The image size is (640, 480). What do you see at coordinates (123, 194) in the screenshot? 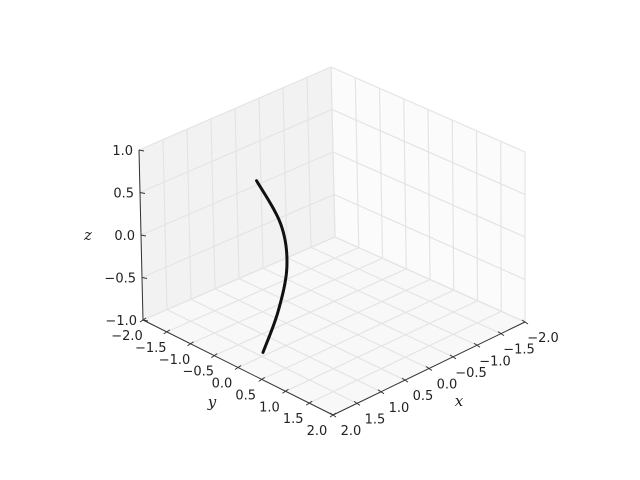
I see `z-tick-label: 0.5` at bounding box center [123, 194].